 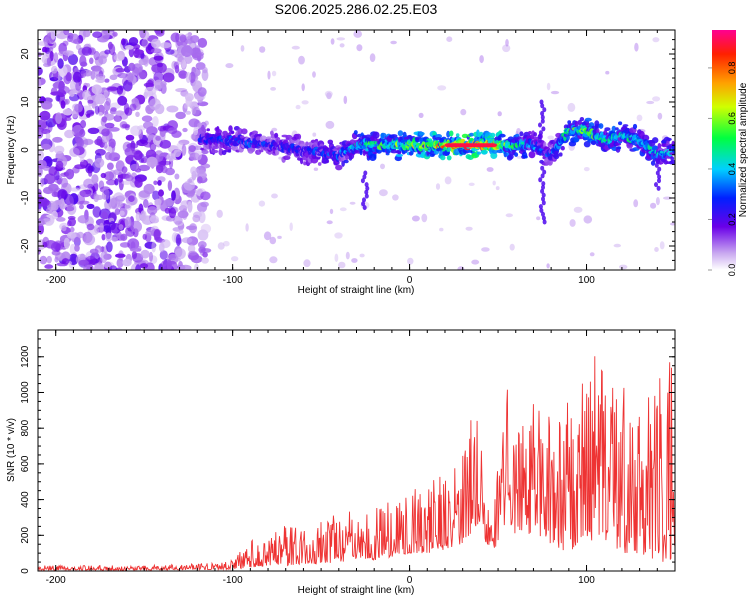 What do you see at coordinates (356, 290) in the screenshot?
I see `spectrogram-x-label: Height of straight line (km)` at bounding box center [356, 290].